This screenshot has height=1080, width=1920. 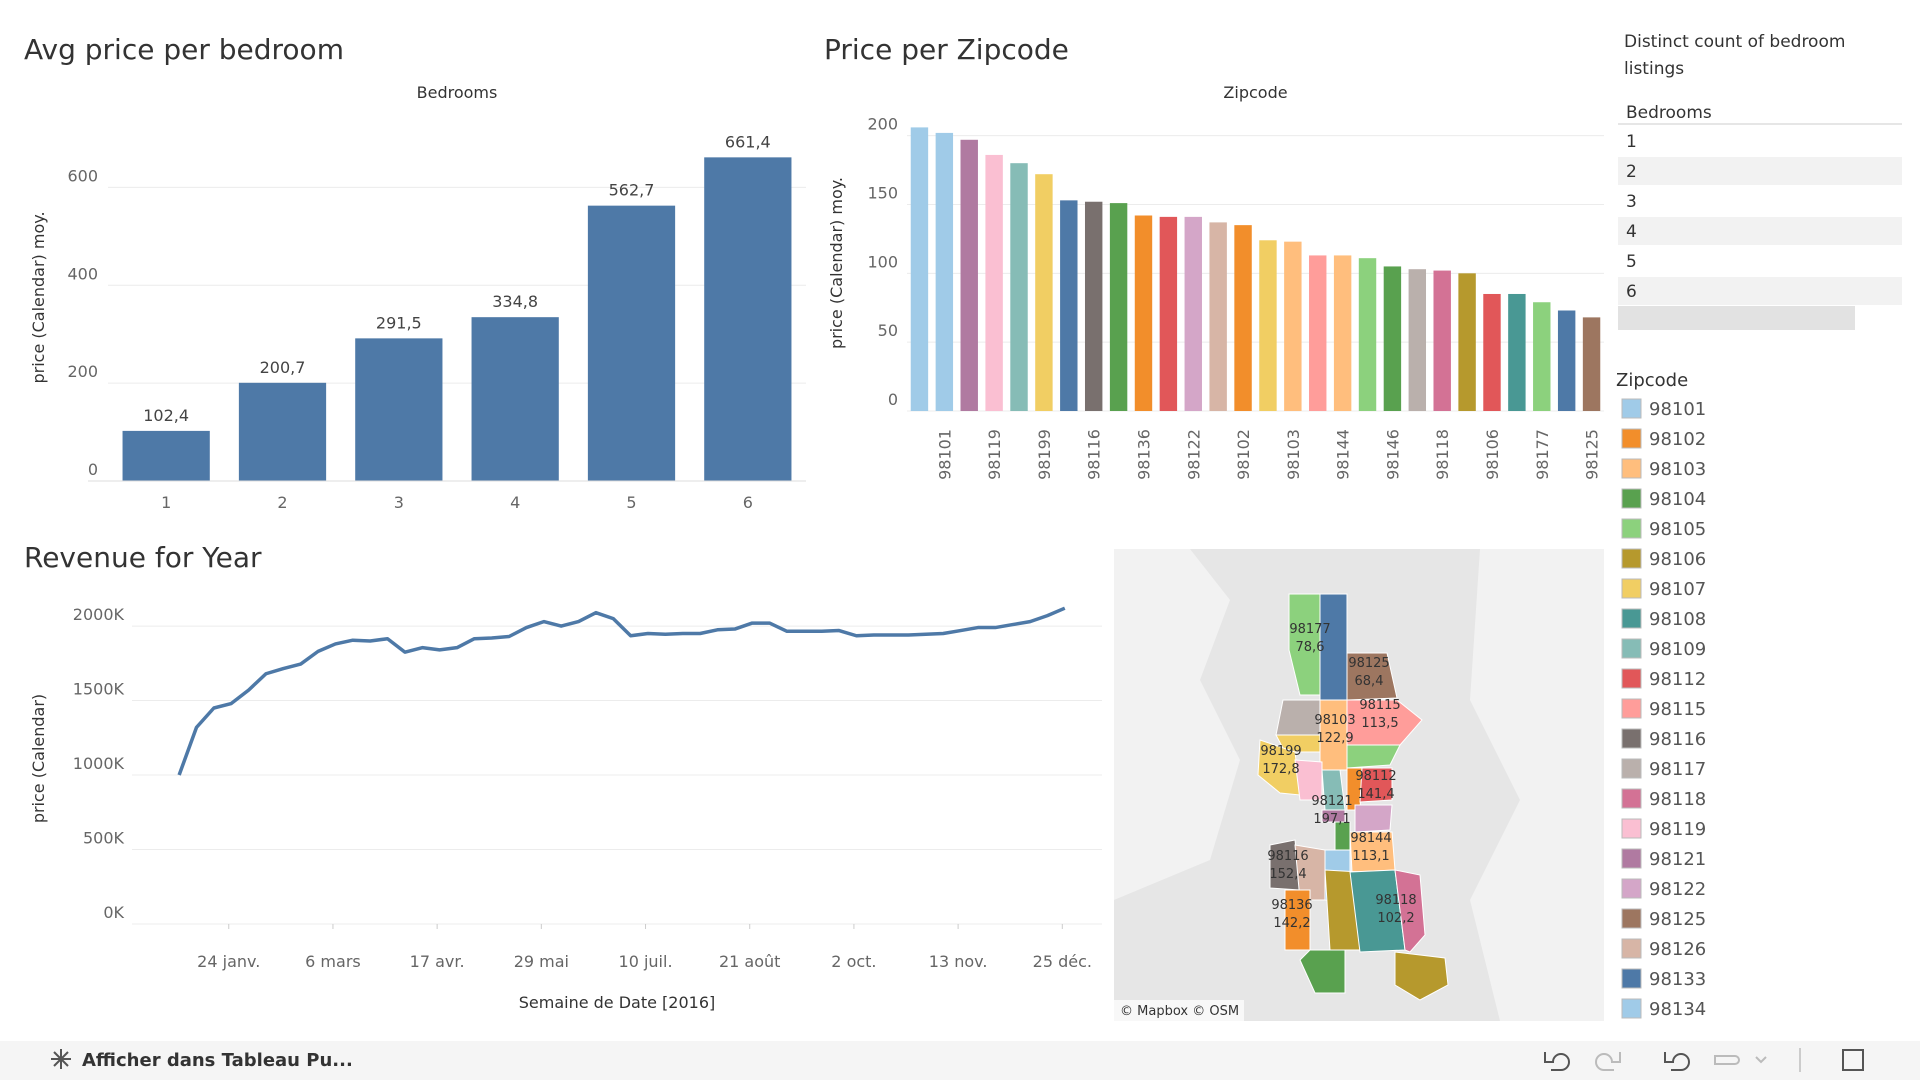 I want to click on map: © Mapbox © OSM, so click(x=1359, y=785).